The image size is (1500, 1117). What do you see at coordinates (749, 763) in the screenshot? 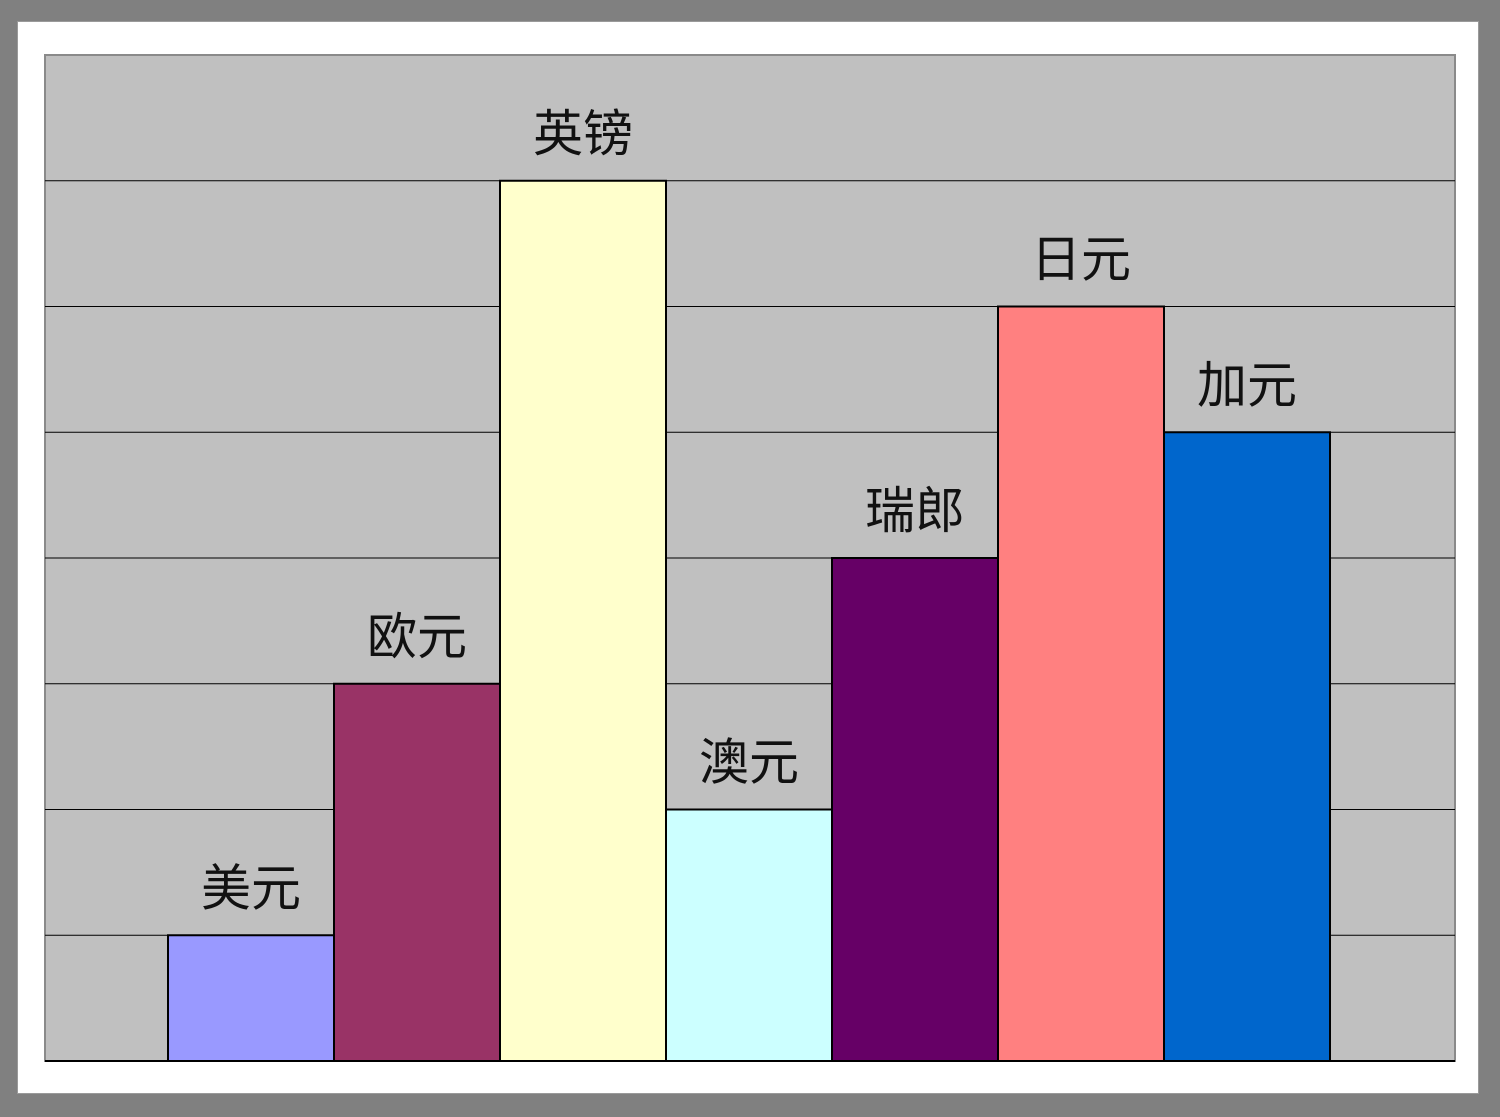
I see `bar-label: 澳元` at bounding box center [749, 763].